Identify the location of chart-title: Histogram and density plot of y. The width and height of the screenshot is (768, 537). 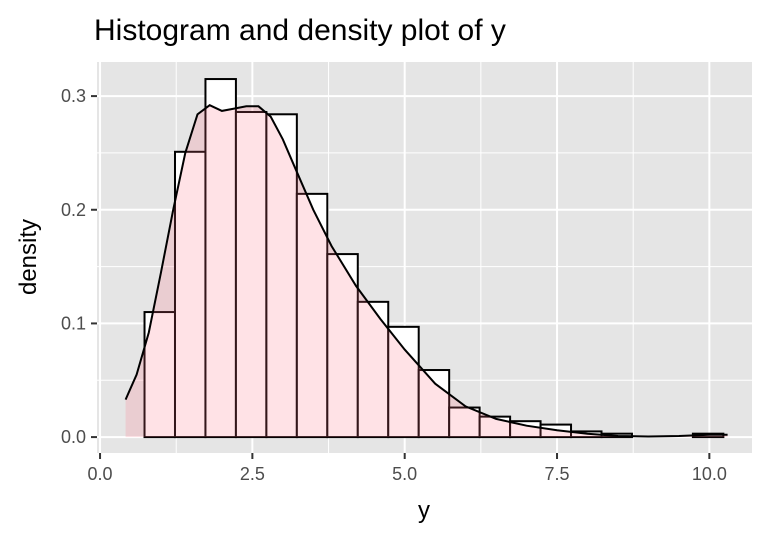
(300, 30).